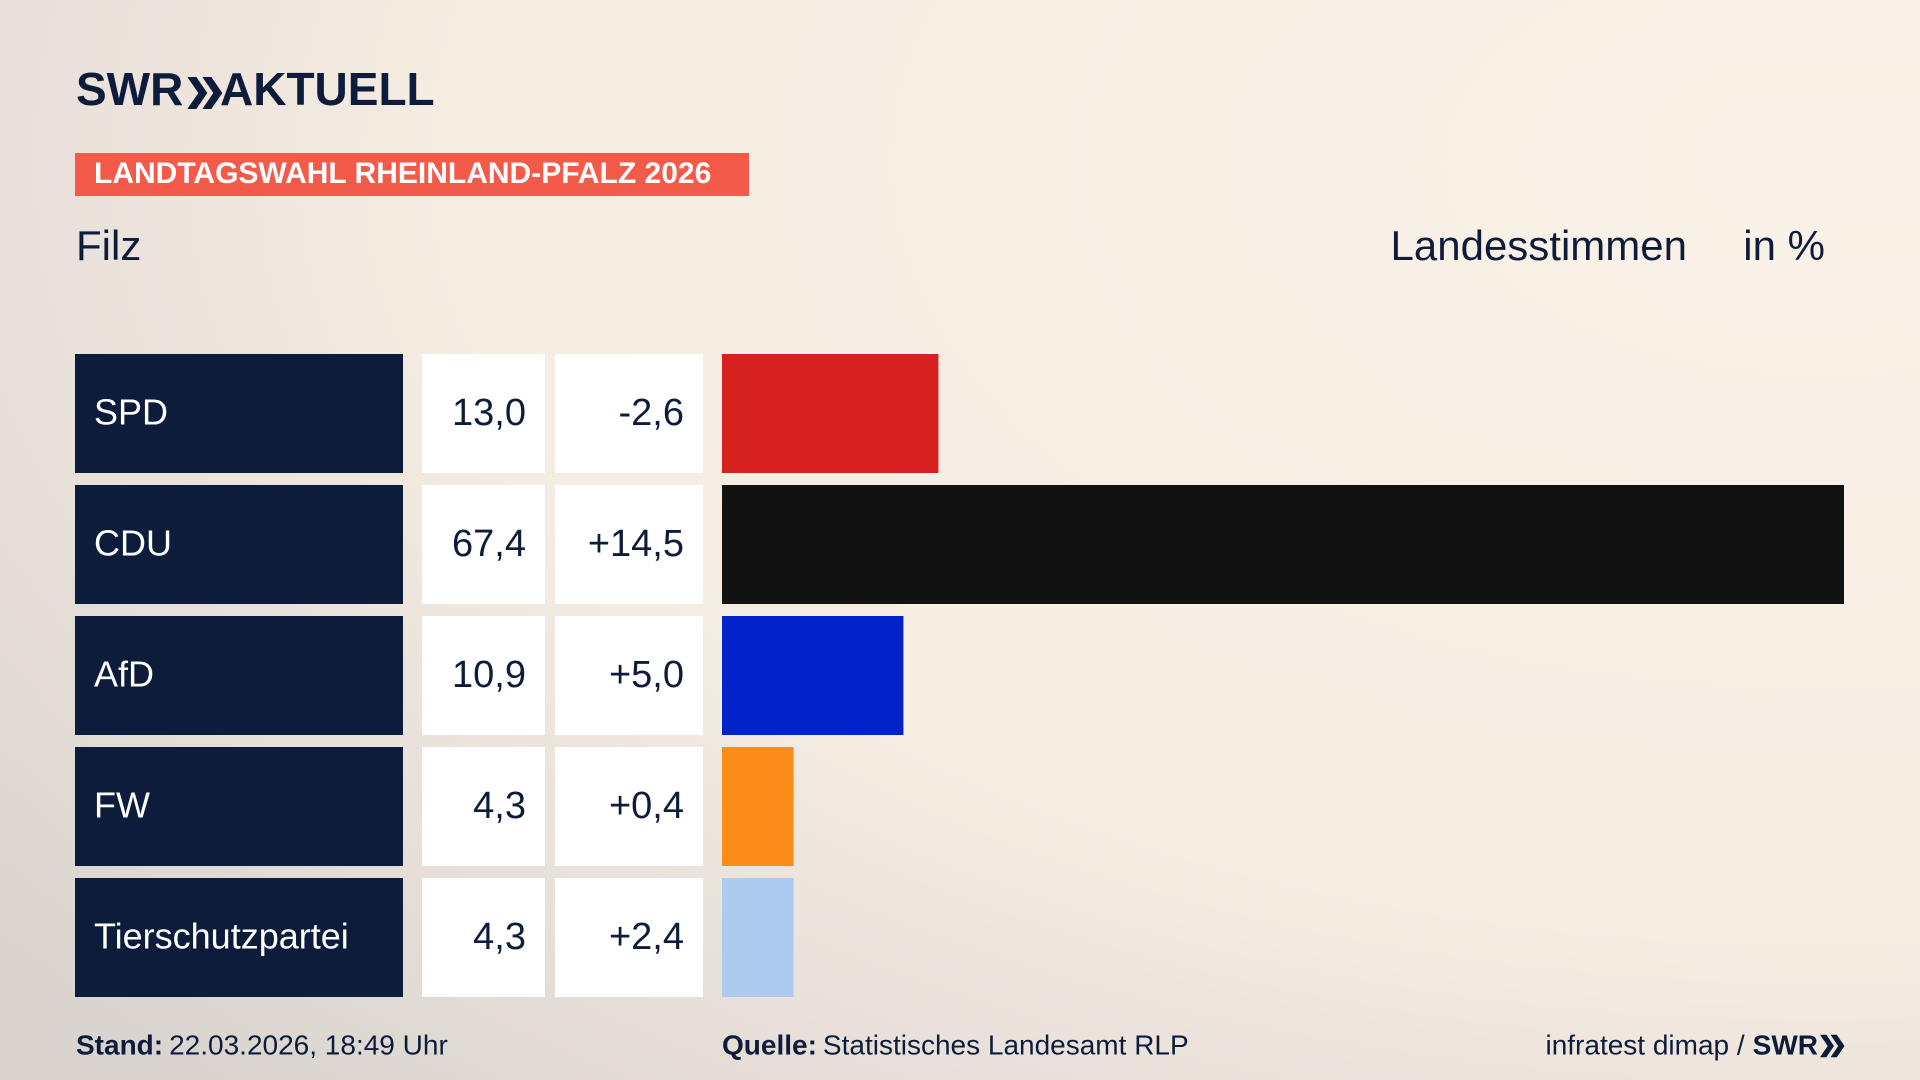  I want to click on brand-product: AKTUELL, so click(327, 89).